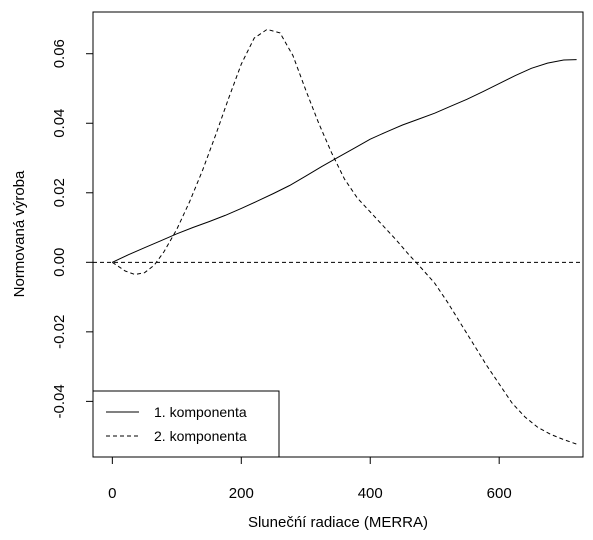 The image size is (593, 540). Describe the element at coordinates (499, 493) in the screenshot. I see `x-tick-label: 600` at that location.